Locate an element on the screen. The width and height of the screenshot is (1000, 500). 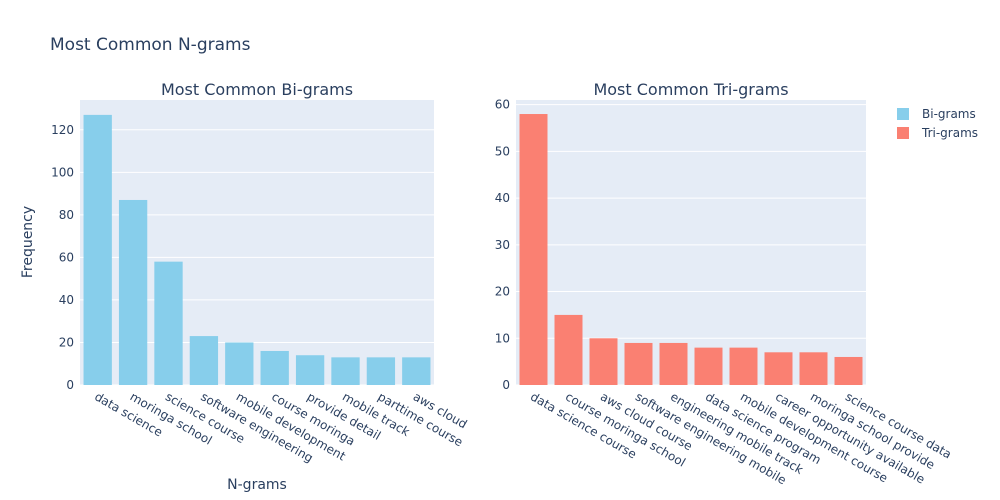
bar-course-moringa-school is located at coordinates (568, 349).